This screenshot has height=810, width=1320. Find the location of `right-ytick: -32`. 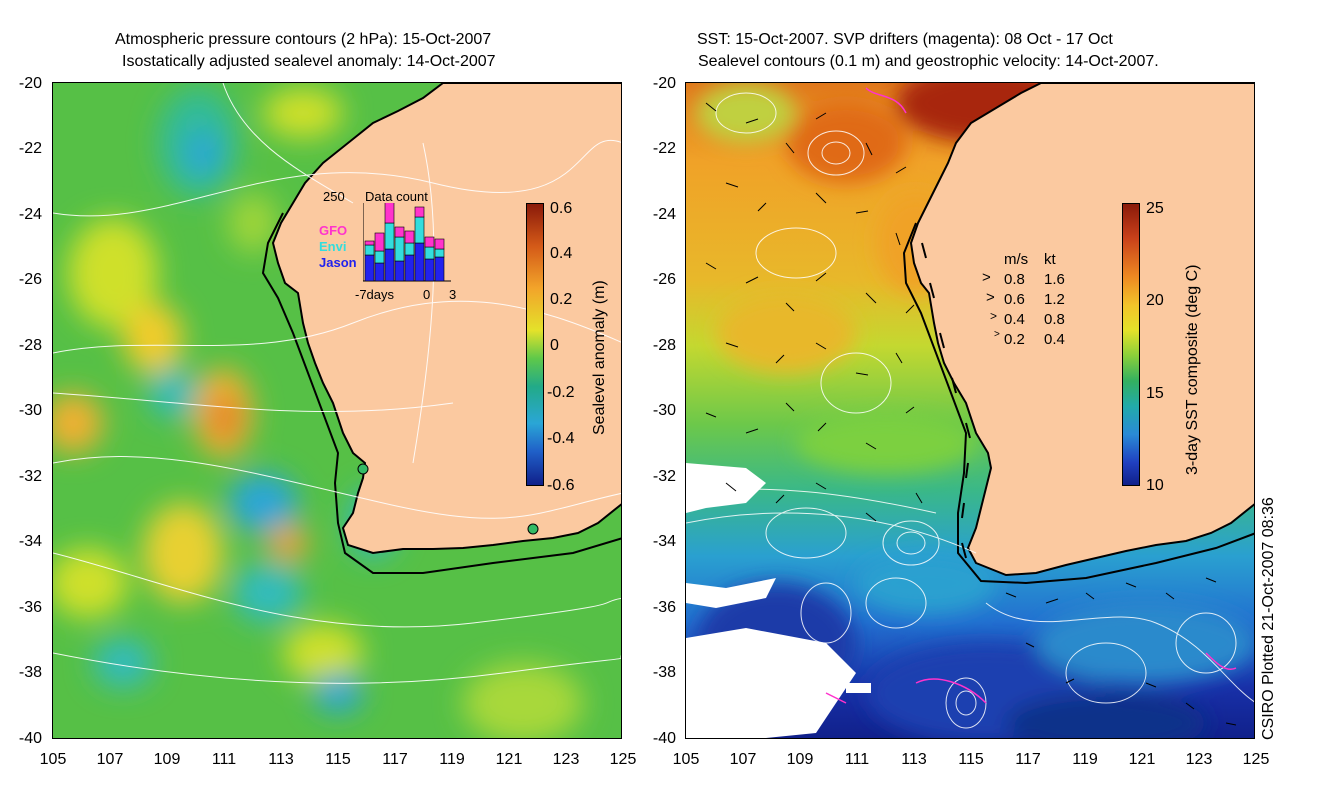

right-ytick: -32 is located at coordinates (664, 476).